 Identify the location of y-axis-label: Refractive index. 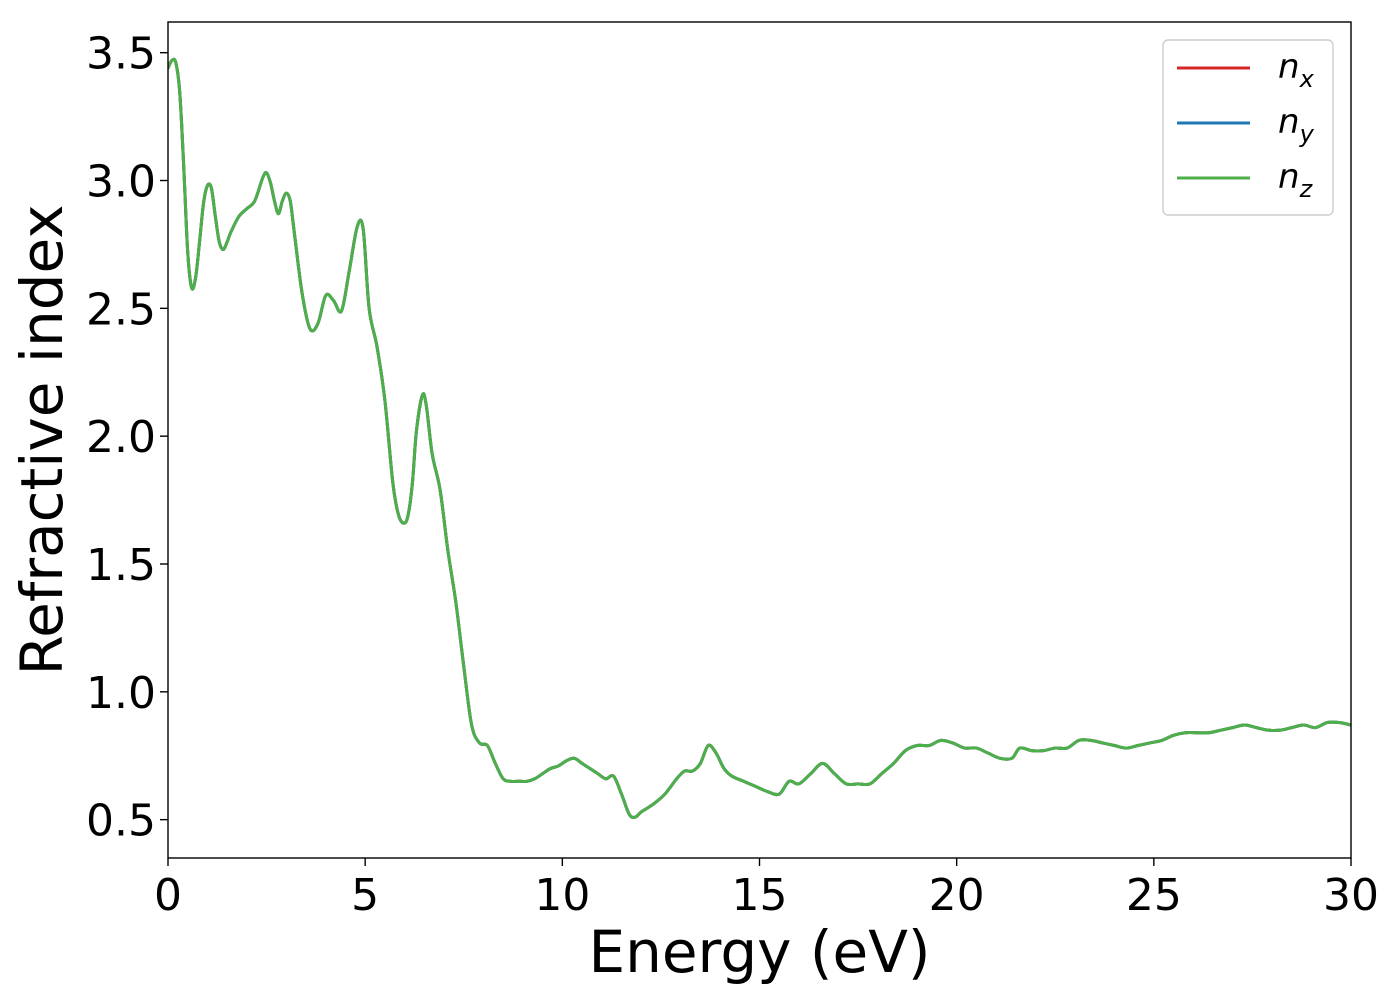
(42, 439).